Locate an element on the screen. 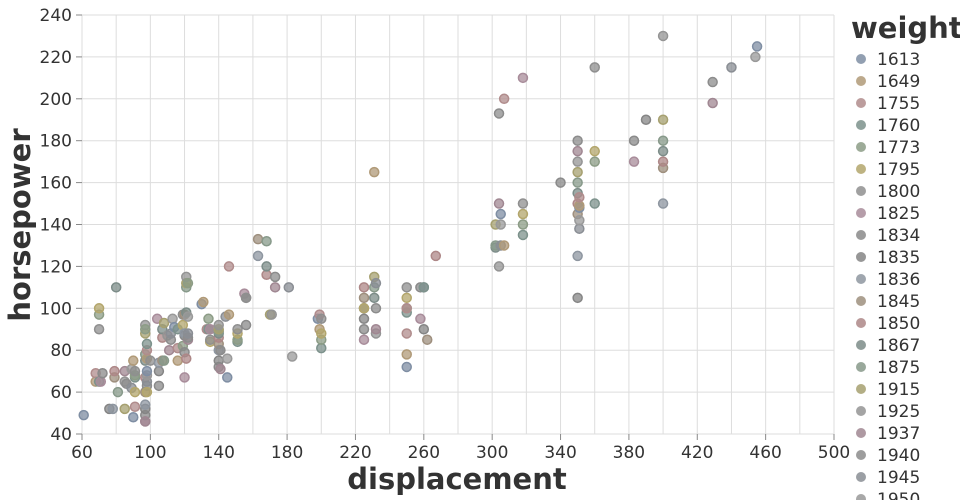  legend-label: 1940 is located at coordinates (898, 456).